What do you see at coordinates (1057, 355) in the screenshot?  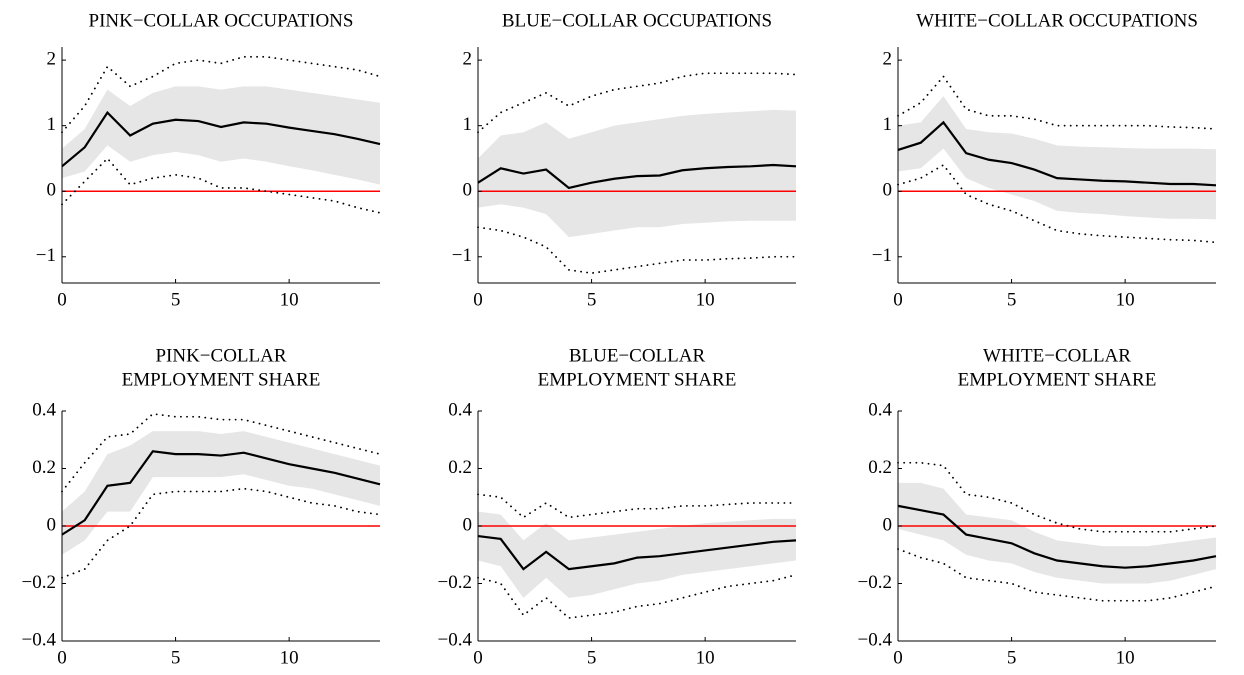 I see `chart-title: WHITE−COLLAR` at bounding box center [1057, 355].